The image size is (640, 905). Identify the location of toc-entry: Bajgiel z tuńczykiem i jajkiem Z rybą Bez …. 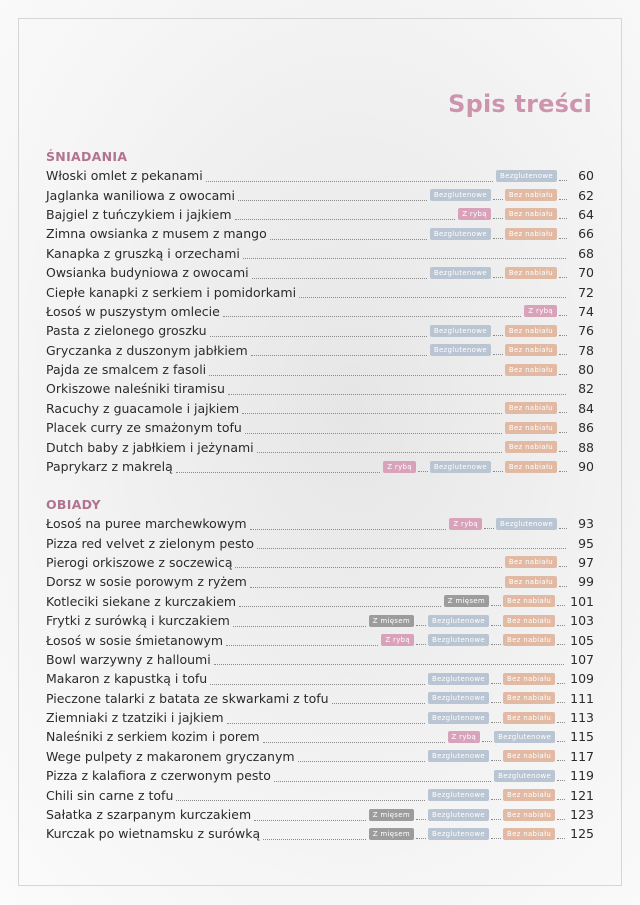
(320, 214).